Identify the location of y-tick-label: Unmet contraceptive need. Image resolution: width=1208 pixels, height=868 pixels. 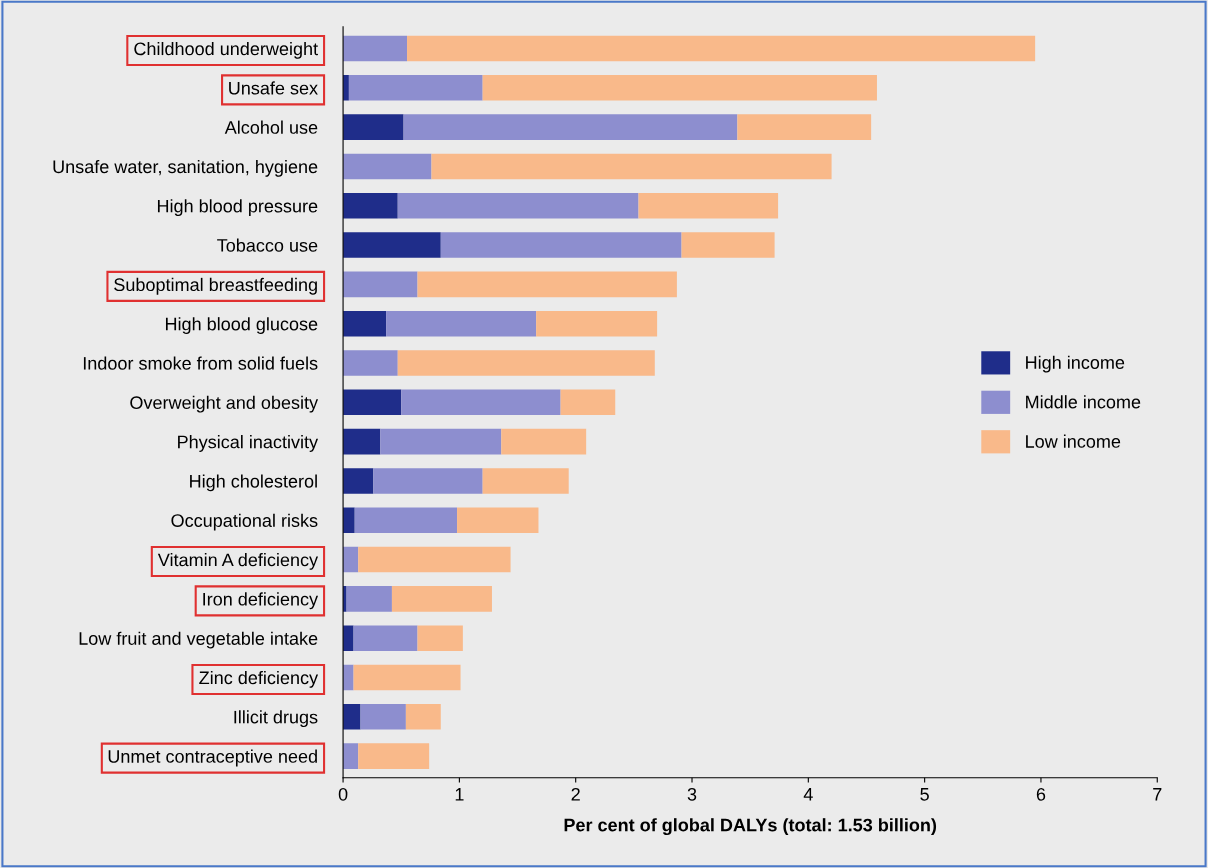
(212, 758).